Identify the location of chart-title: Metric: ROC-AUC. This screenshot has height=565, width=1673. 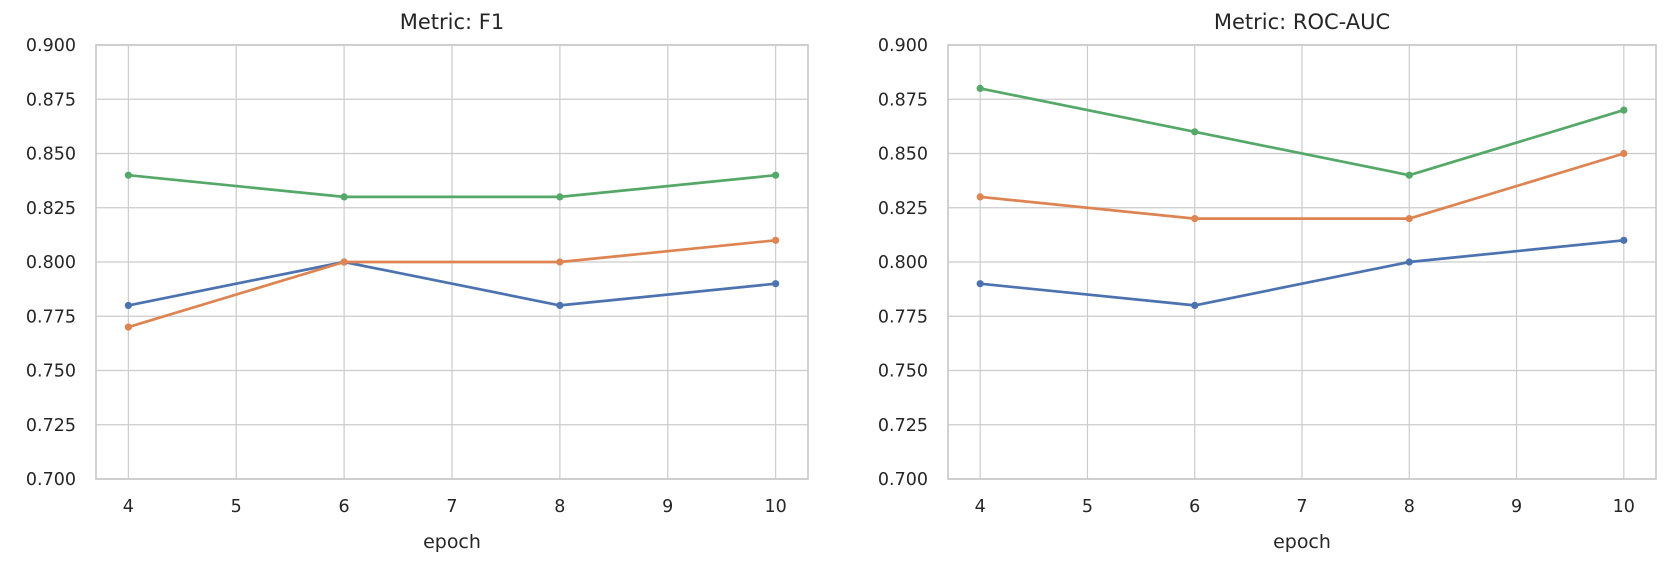
(1302, 22).